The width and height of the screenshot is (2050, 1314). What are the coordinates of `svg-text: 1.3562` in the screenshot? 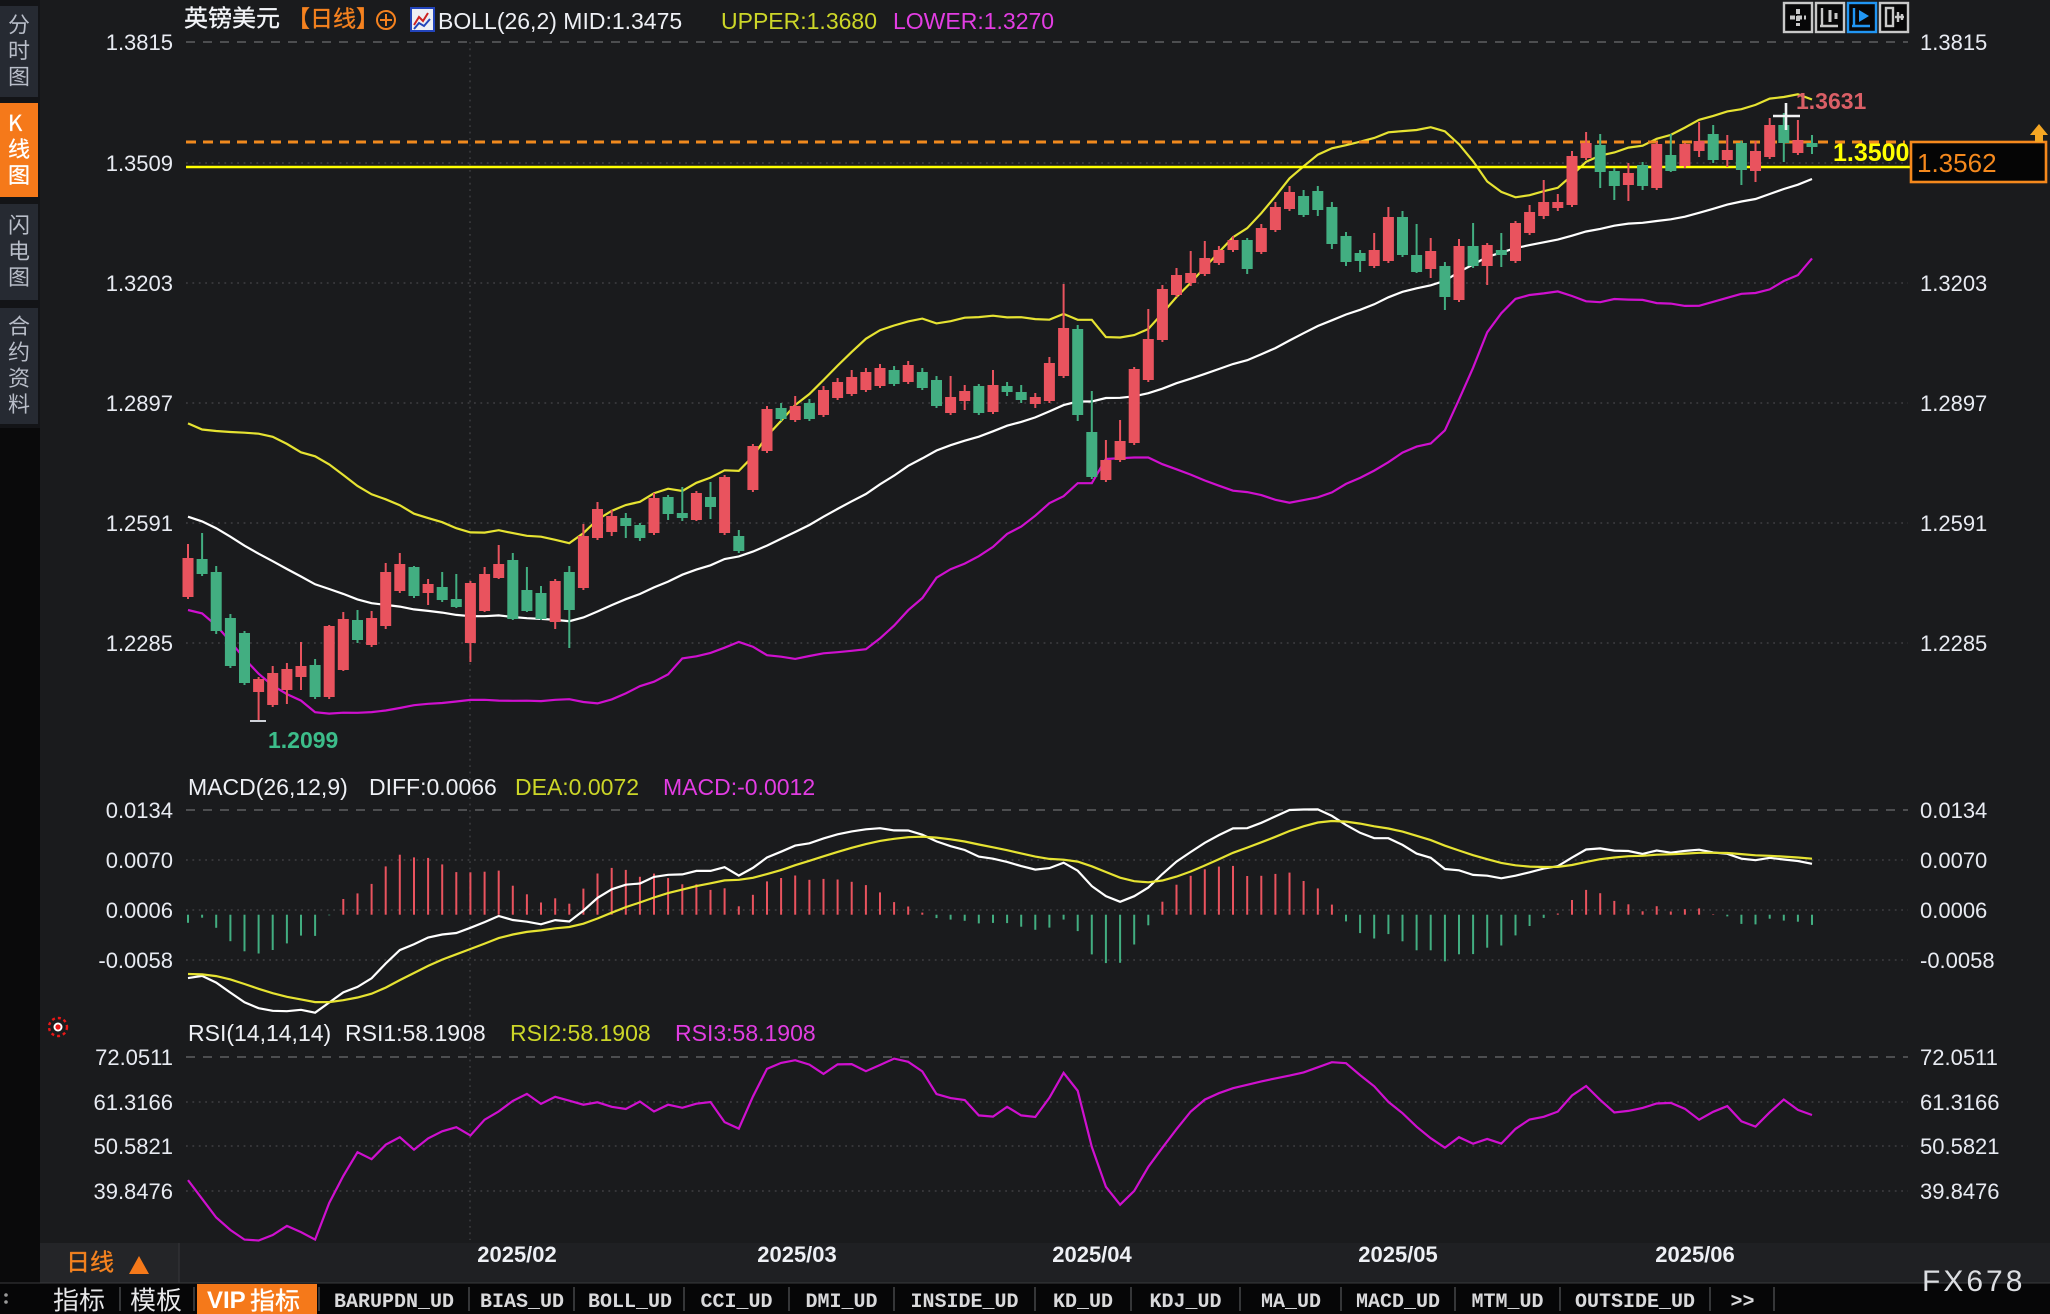 It's located at (1957, 163).